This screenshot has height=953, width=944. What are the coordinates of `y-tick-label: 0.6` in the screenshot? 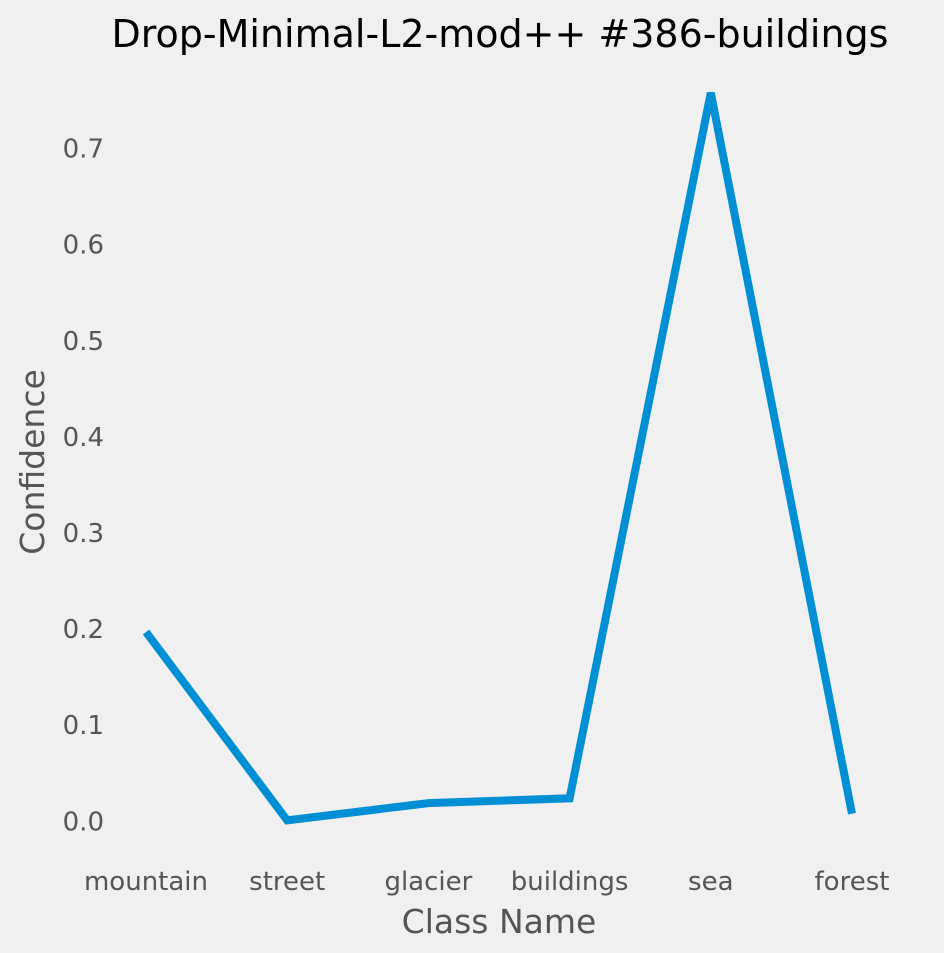 It's located at (83, 246).